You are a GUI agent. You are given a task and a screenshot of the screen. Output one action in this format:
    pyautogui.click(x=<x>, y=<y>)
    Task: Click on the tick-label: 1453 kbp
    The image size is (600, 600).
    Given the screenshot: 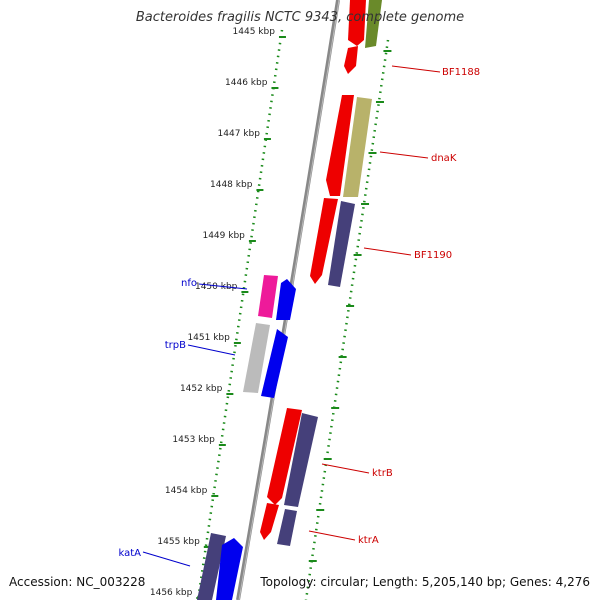 What is the action you would take?
    pyautogui.click(x=193, y=440)
    